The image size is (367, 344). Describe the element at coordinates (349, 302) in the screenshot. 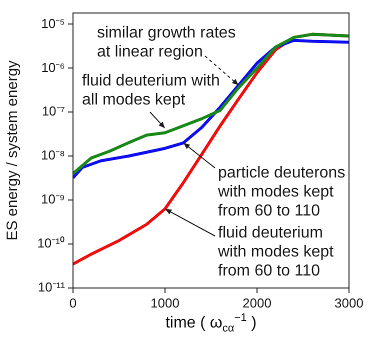

I see `x-tick-label: 3000` at that location.